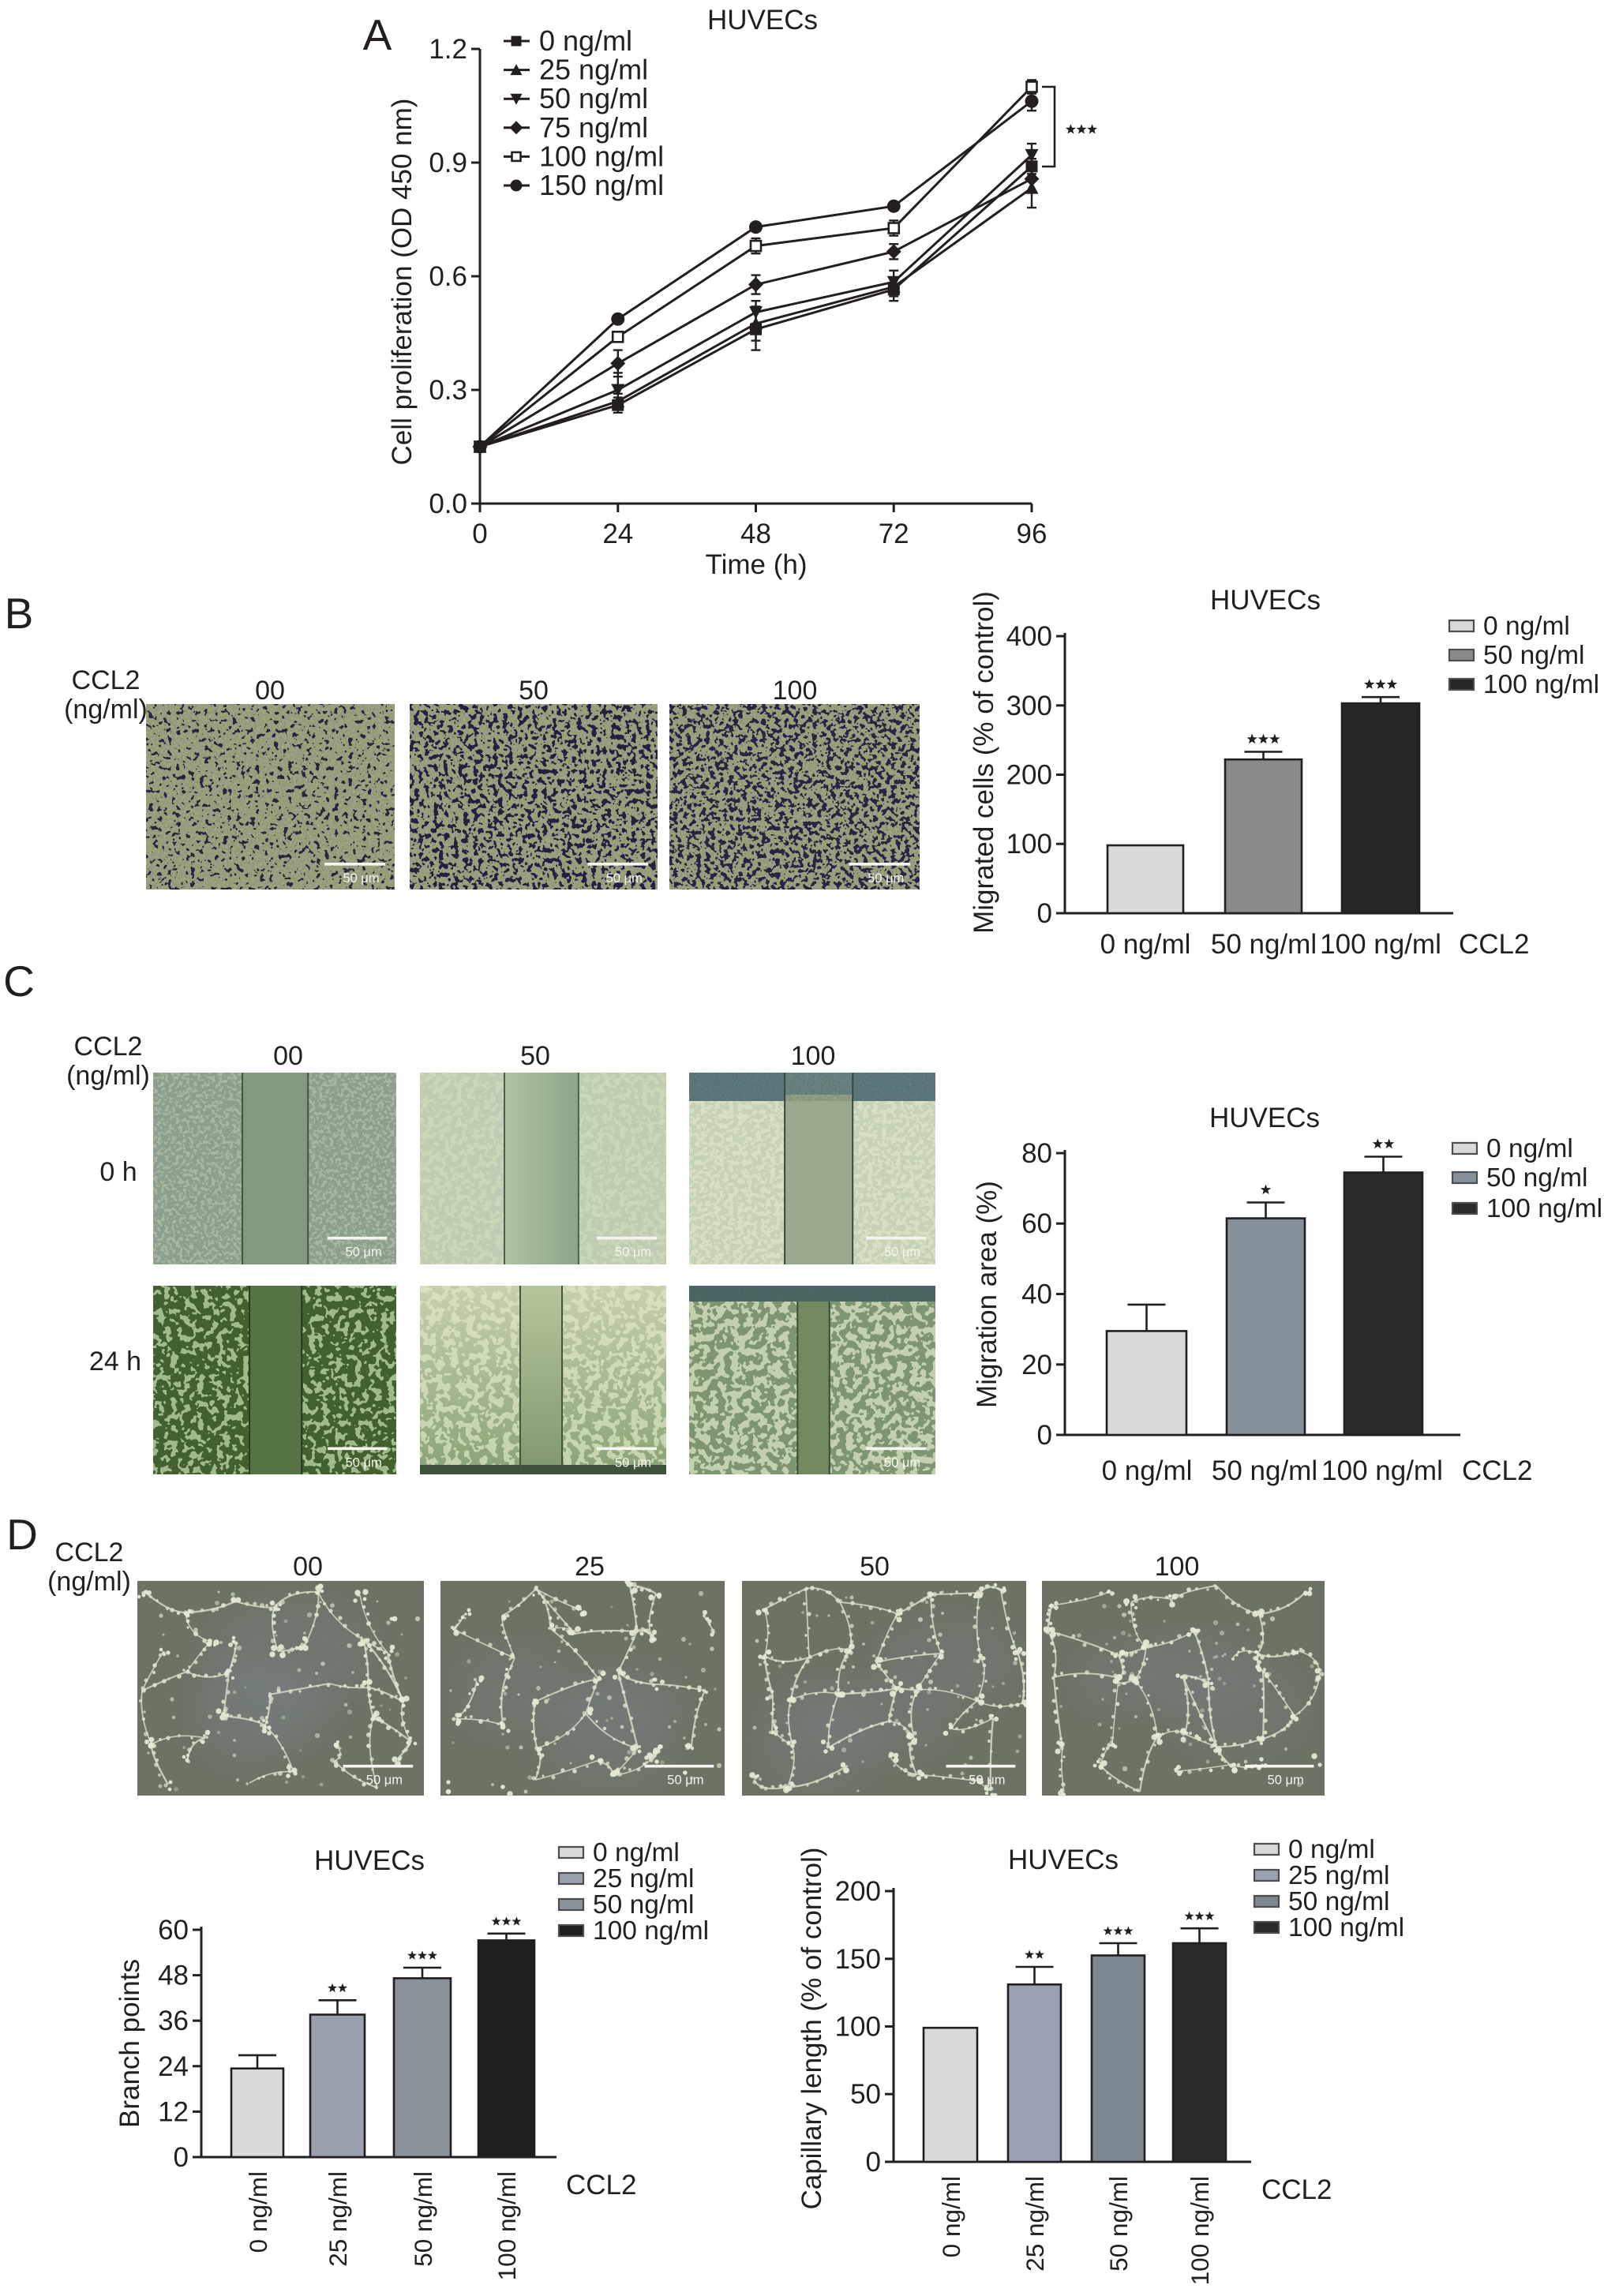 This screenshot has width=1604, height=2296. What do you see at coordinates (987, 1294) in the screenshot?
I see `svg-text: Migration area (%)` at bounding box center [987, 1294].